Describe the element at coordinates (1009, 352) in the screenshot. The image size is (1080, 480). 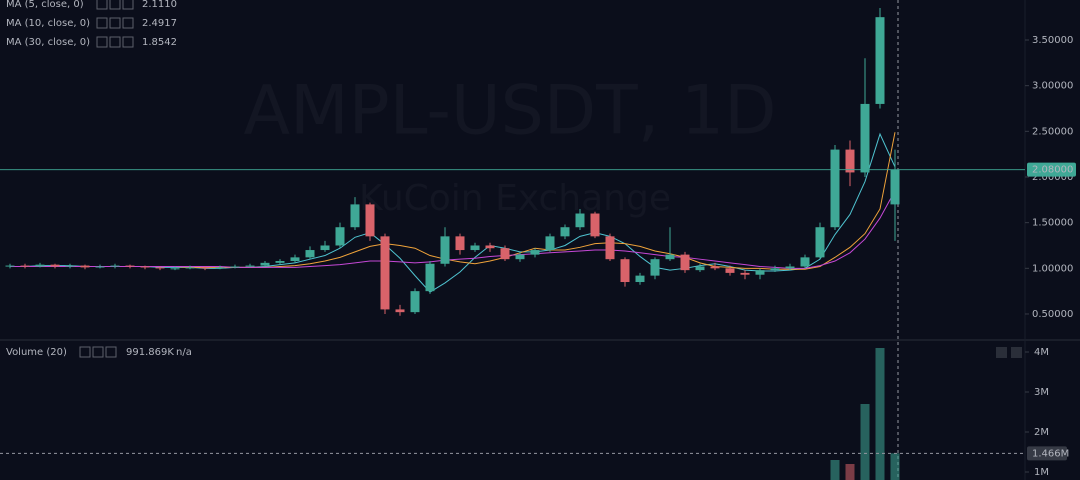
I see `volume-buttons` at that location.